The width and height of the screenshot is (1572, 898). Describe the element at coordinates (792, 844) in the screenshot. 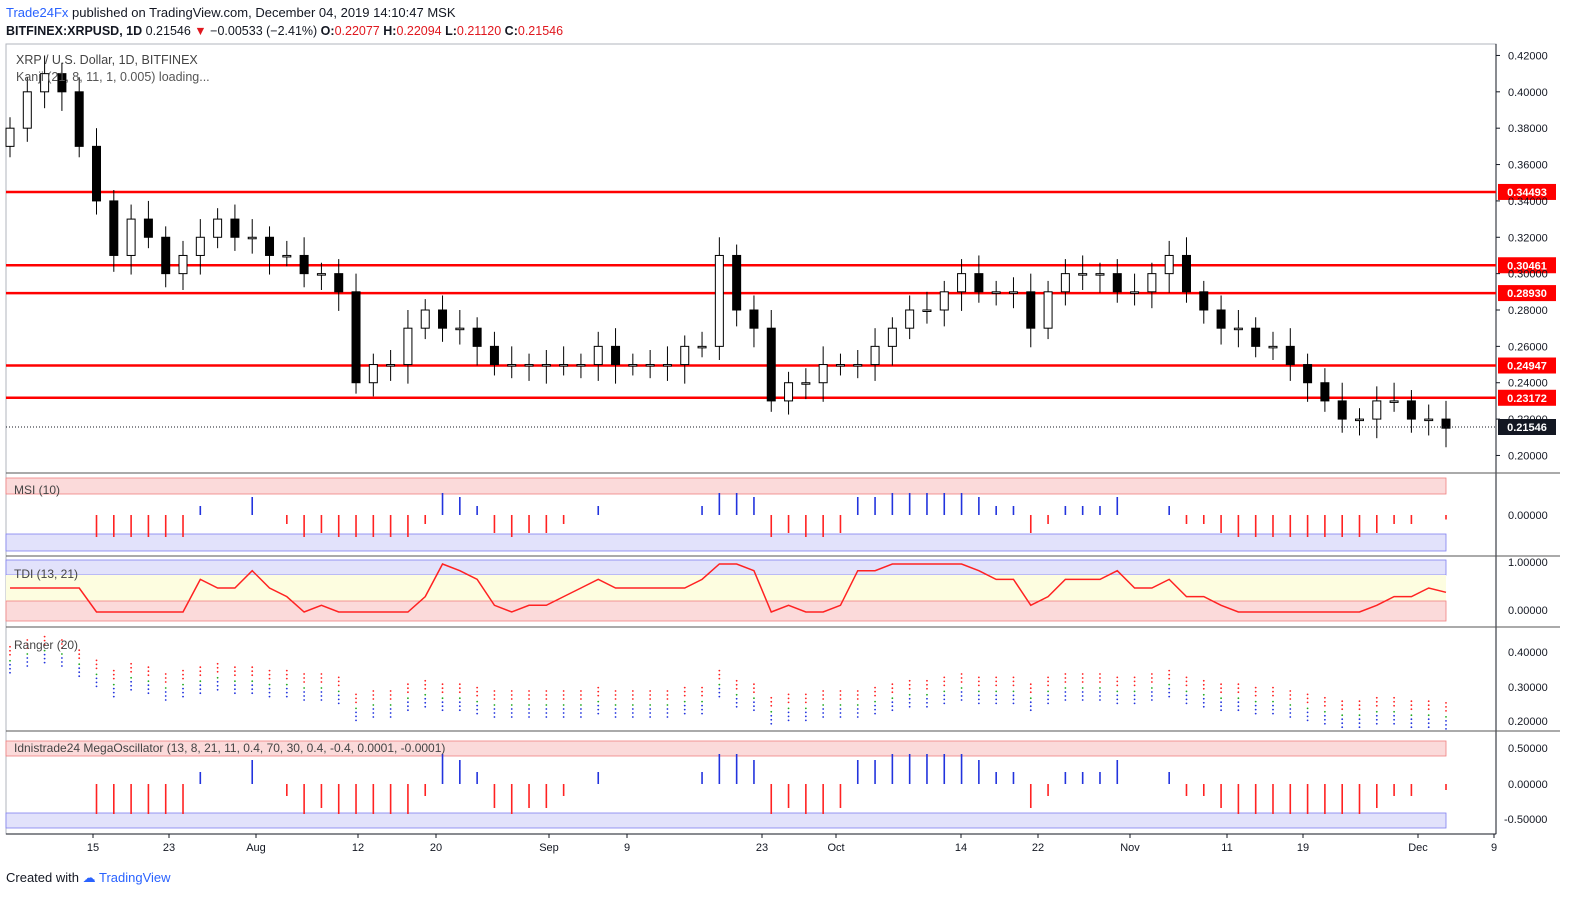

I see `time-axis: 15 23 Aug 12 20 Sep 9 23 Oct 14 22 Nov 11 19 Dec 9` at that location.